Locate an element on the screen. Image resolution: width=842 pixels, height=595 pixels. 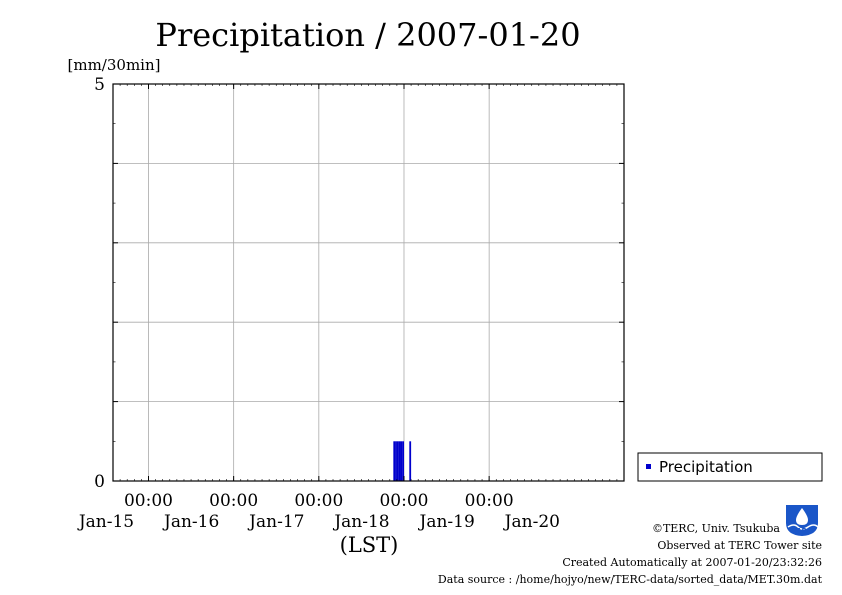
y-tick-label: 5 is located at coordinates (99, 85).